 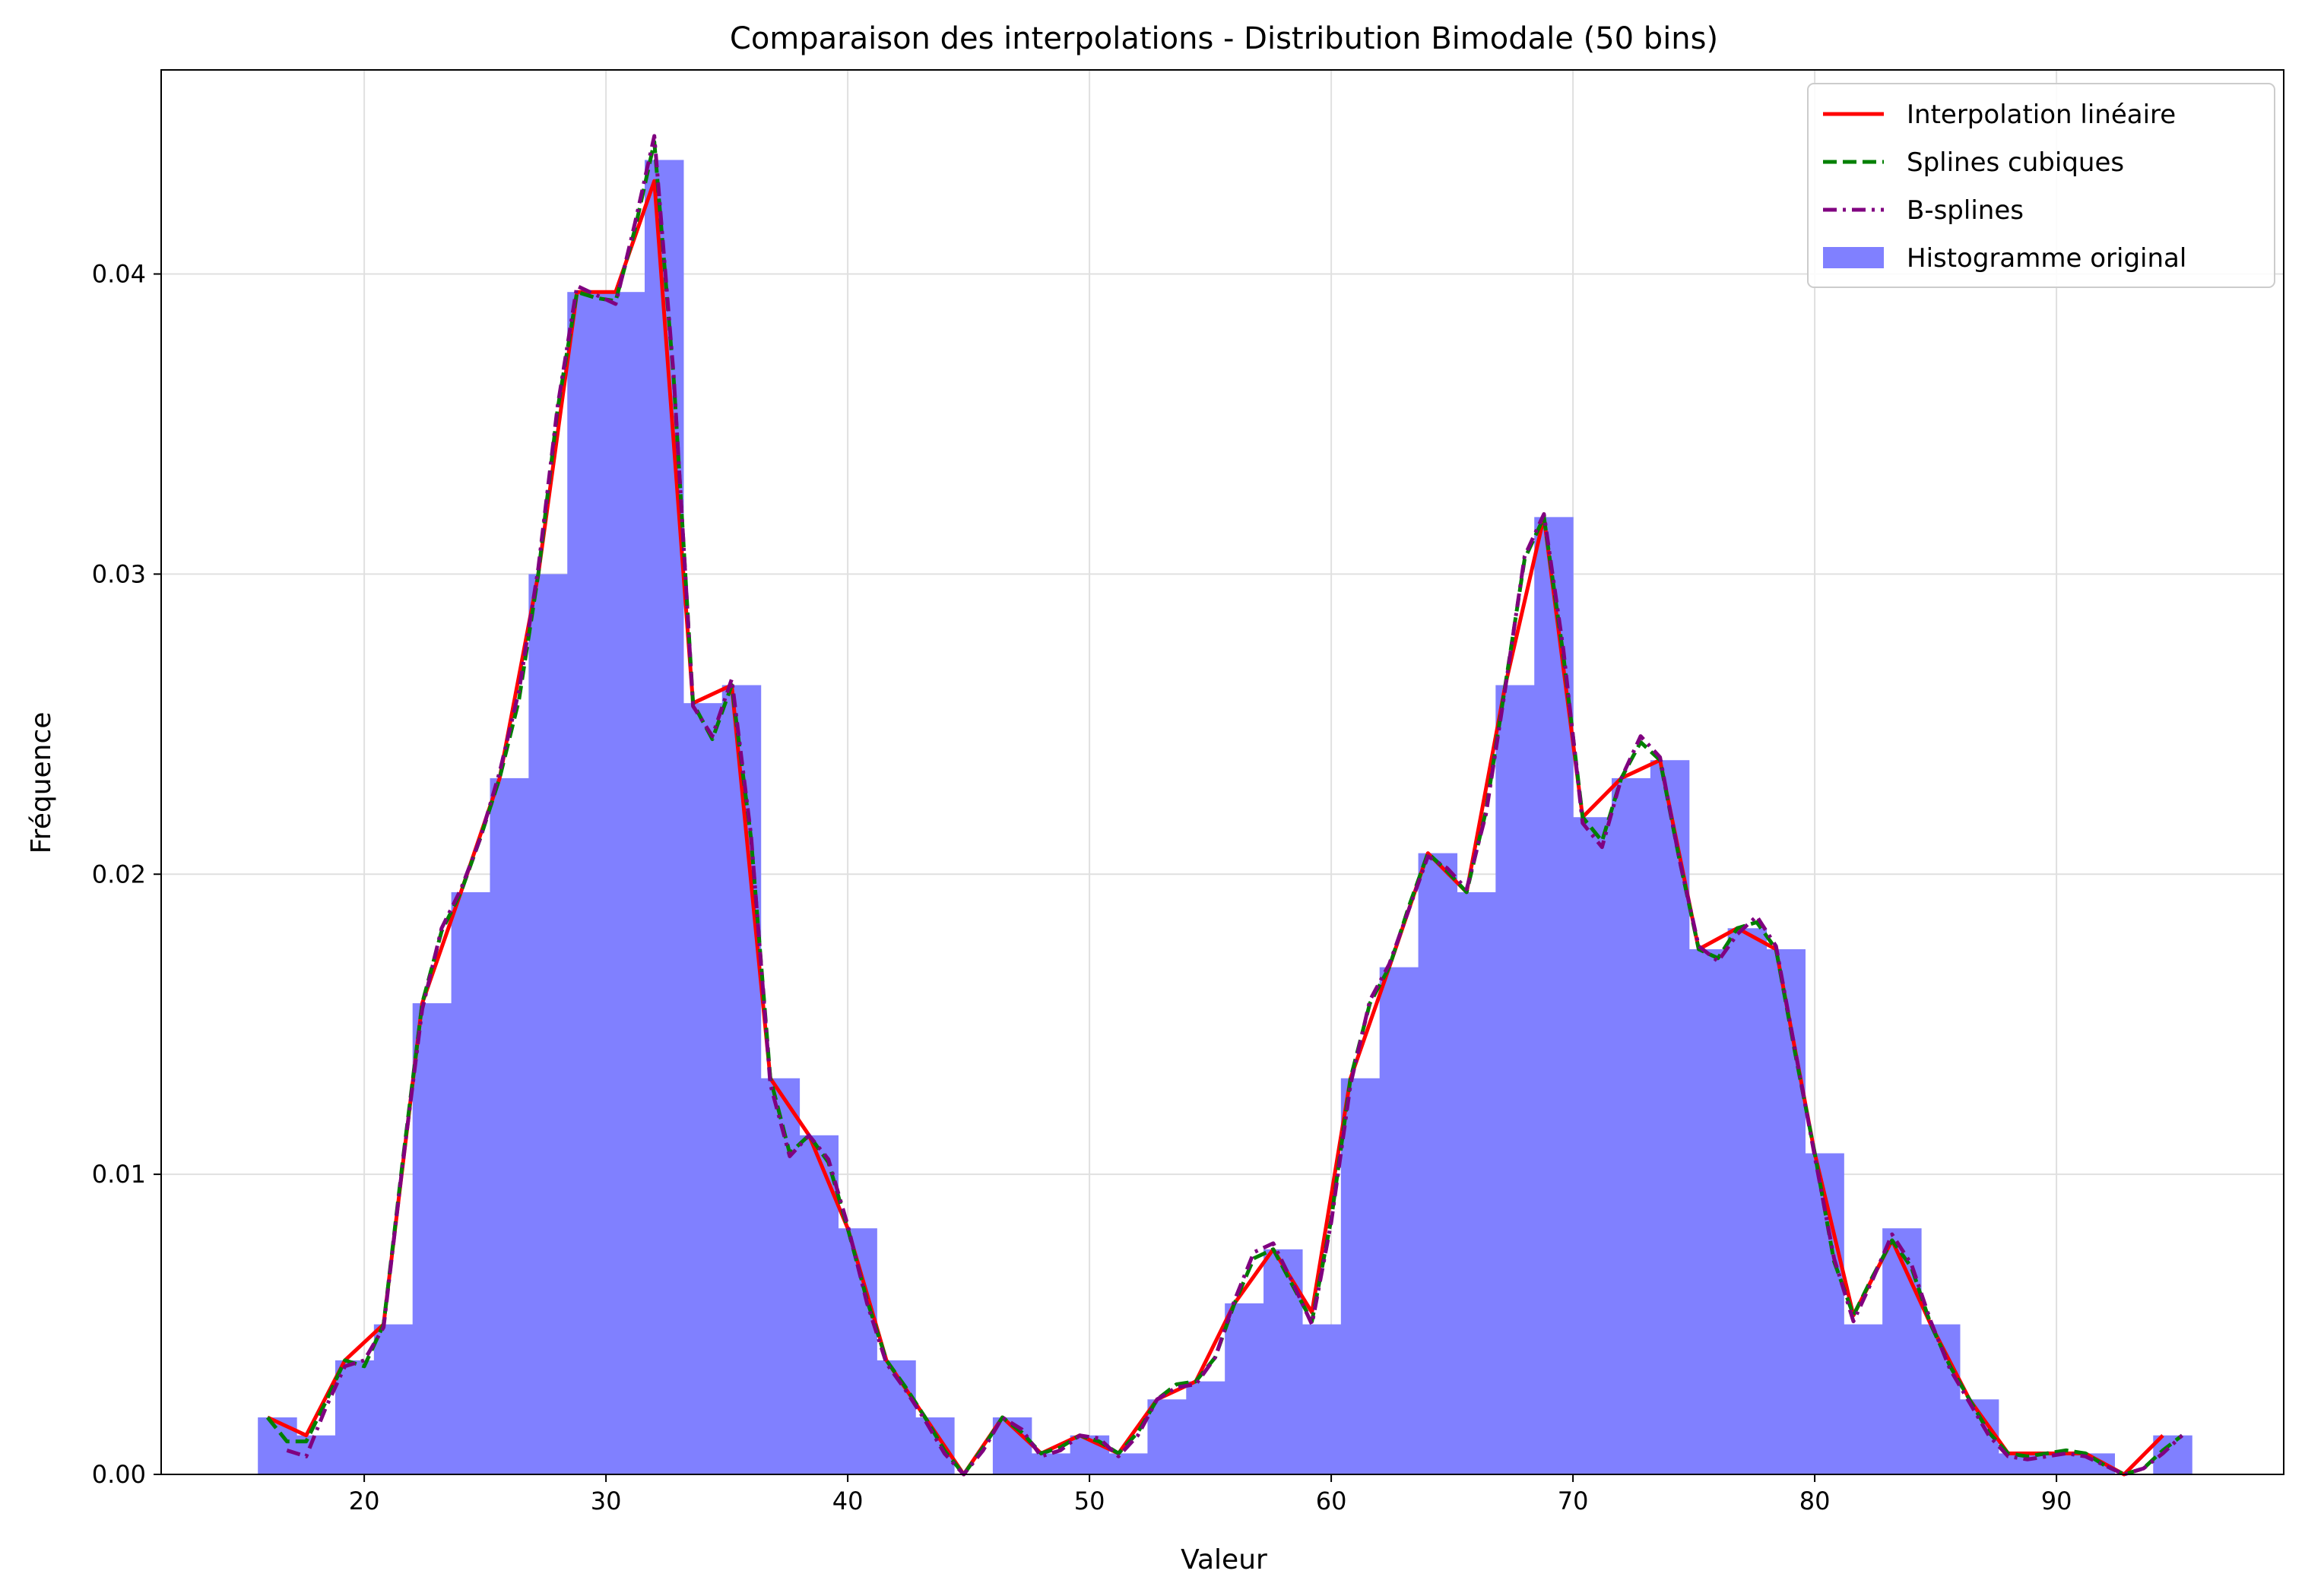 What do you see at coordinates (1815, 1501) in the screenshot?
I see `x-tick-label: 80` at bounding box center [1815, 1501].